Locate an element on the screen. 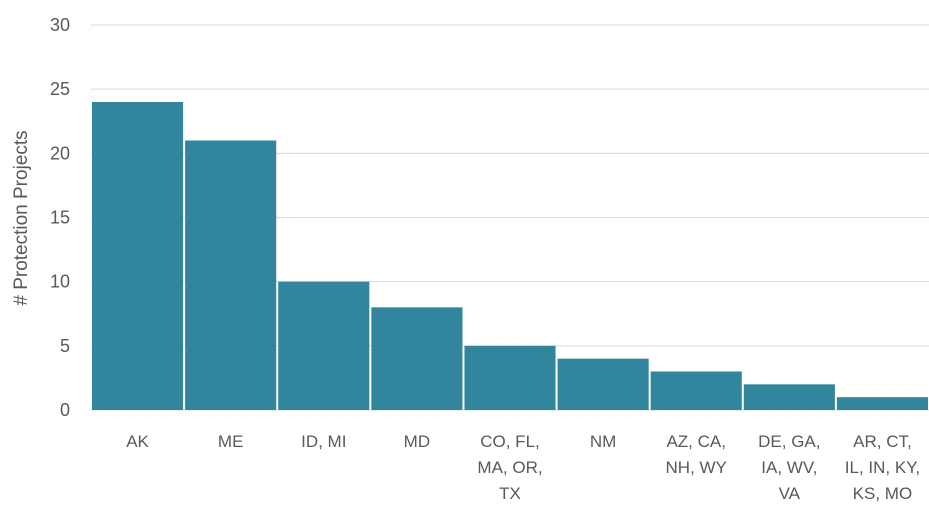 The image size is (929, 508). x-category-label: ID, MI is located at coordinates (323, 441).